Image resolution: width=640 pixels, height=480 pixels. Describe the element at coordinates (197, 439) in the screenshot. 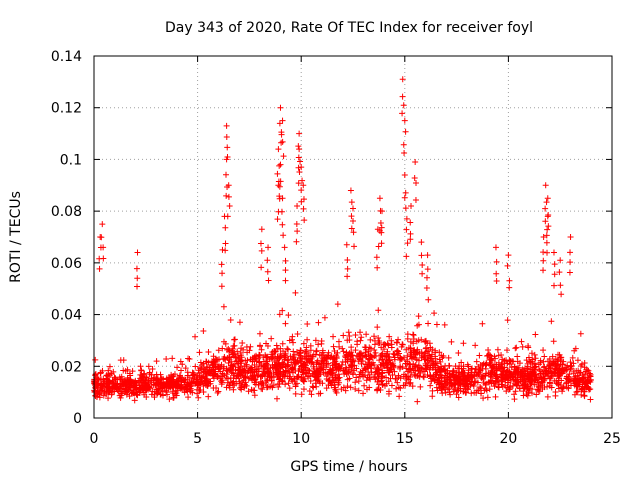

I see `x-tick-label: 5` at that location.